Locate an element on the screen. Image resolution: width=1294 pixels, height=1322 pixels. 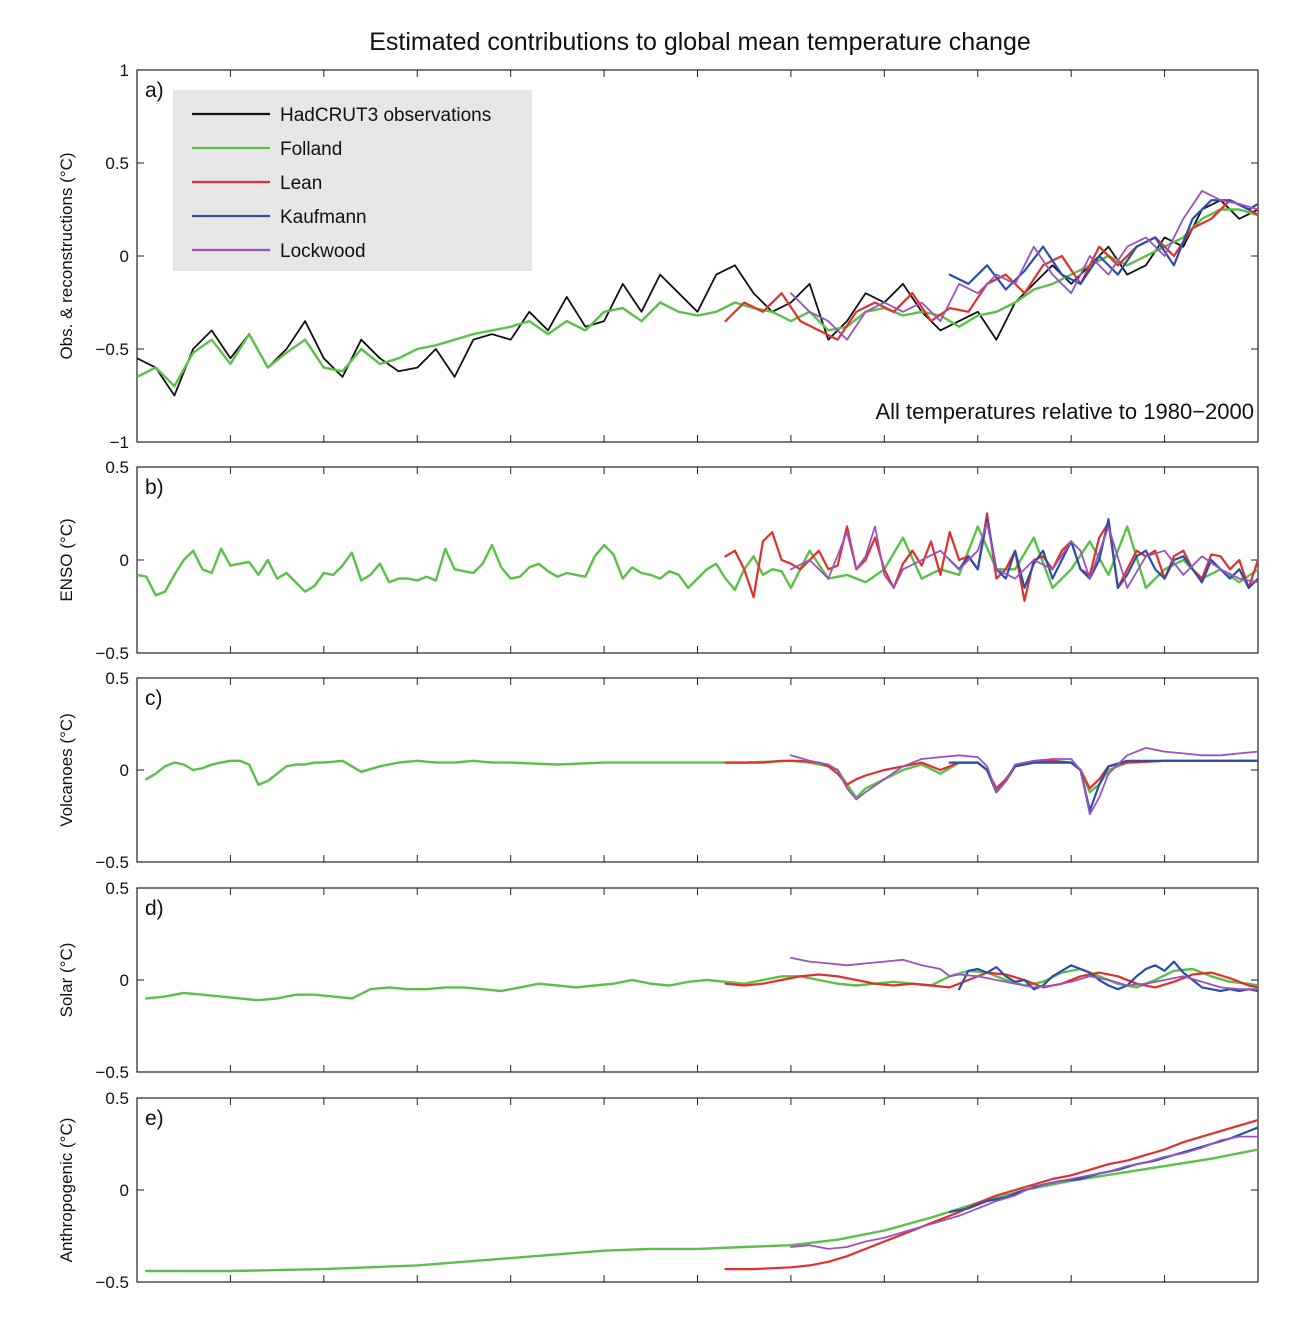
panel-letter: b) is located at coordinates (154, 487).